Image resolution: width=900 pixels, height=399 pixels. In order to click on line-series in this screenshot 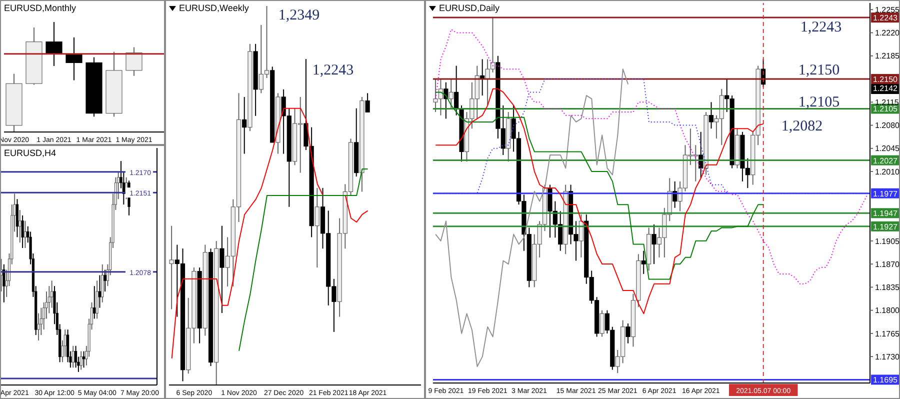, I will do `click(651, 136)`.